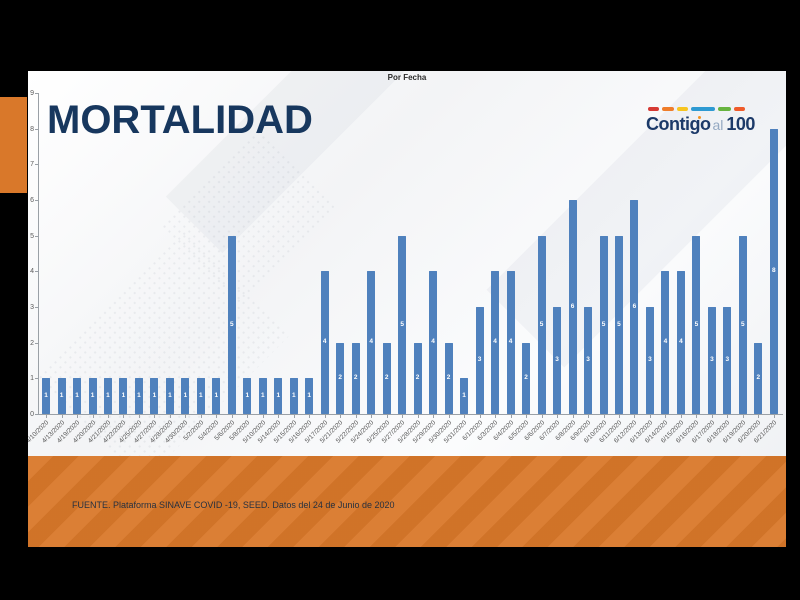 This screenshot has height=600, width=800. Describe the element at coordinates (32, 272) in the screenshot. I see `y-axis-tick-label: 4` at that location.